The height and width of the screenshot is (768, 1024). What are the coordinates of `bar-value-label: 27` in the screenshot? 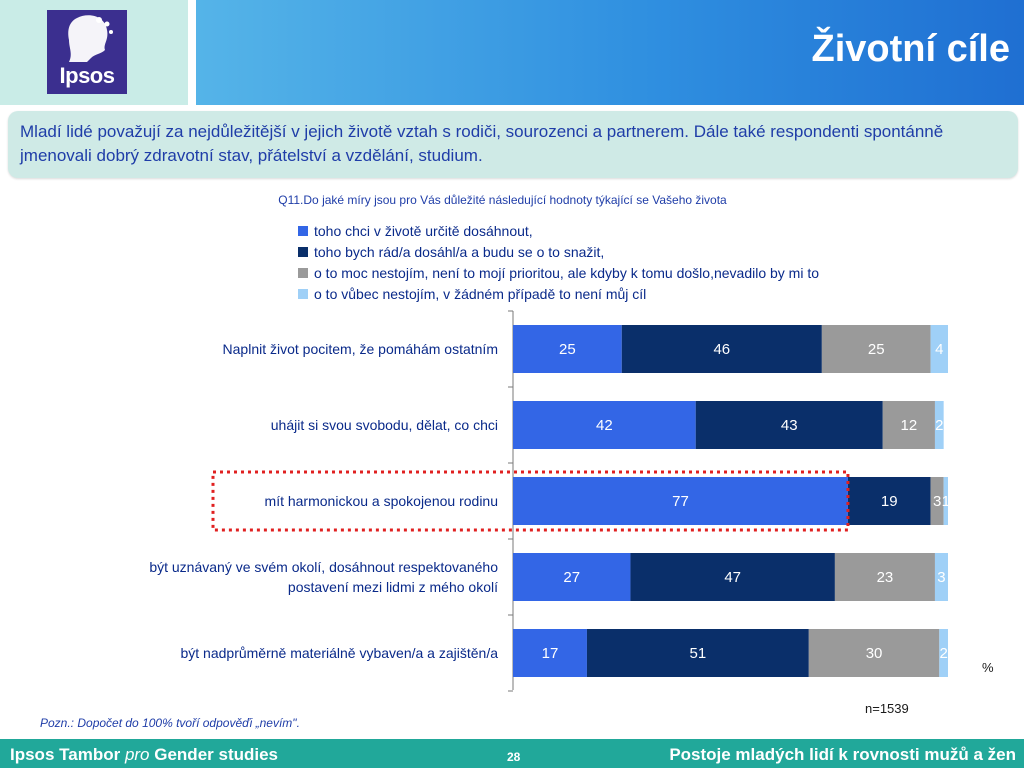 It's located at (571, 577).